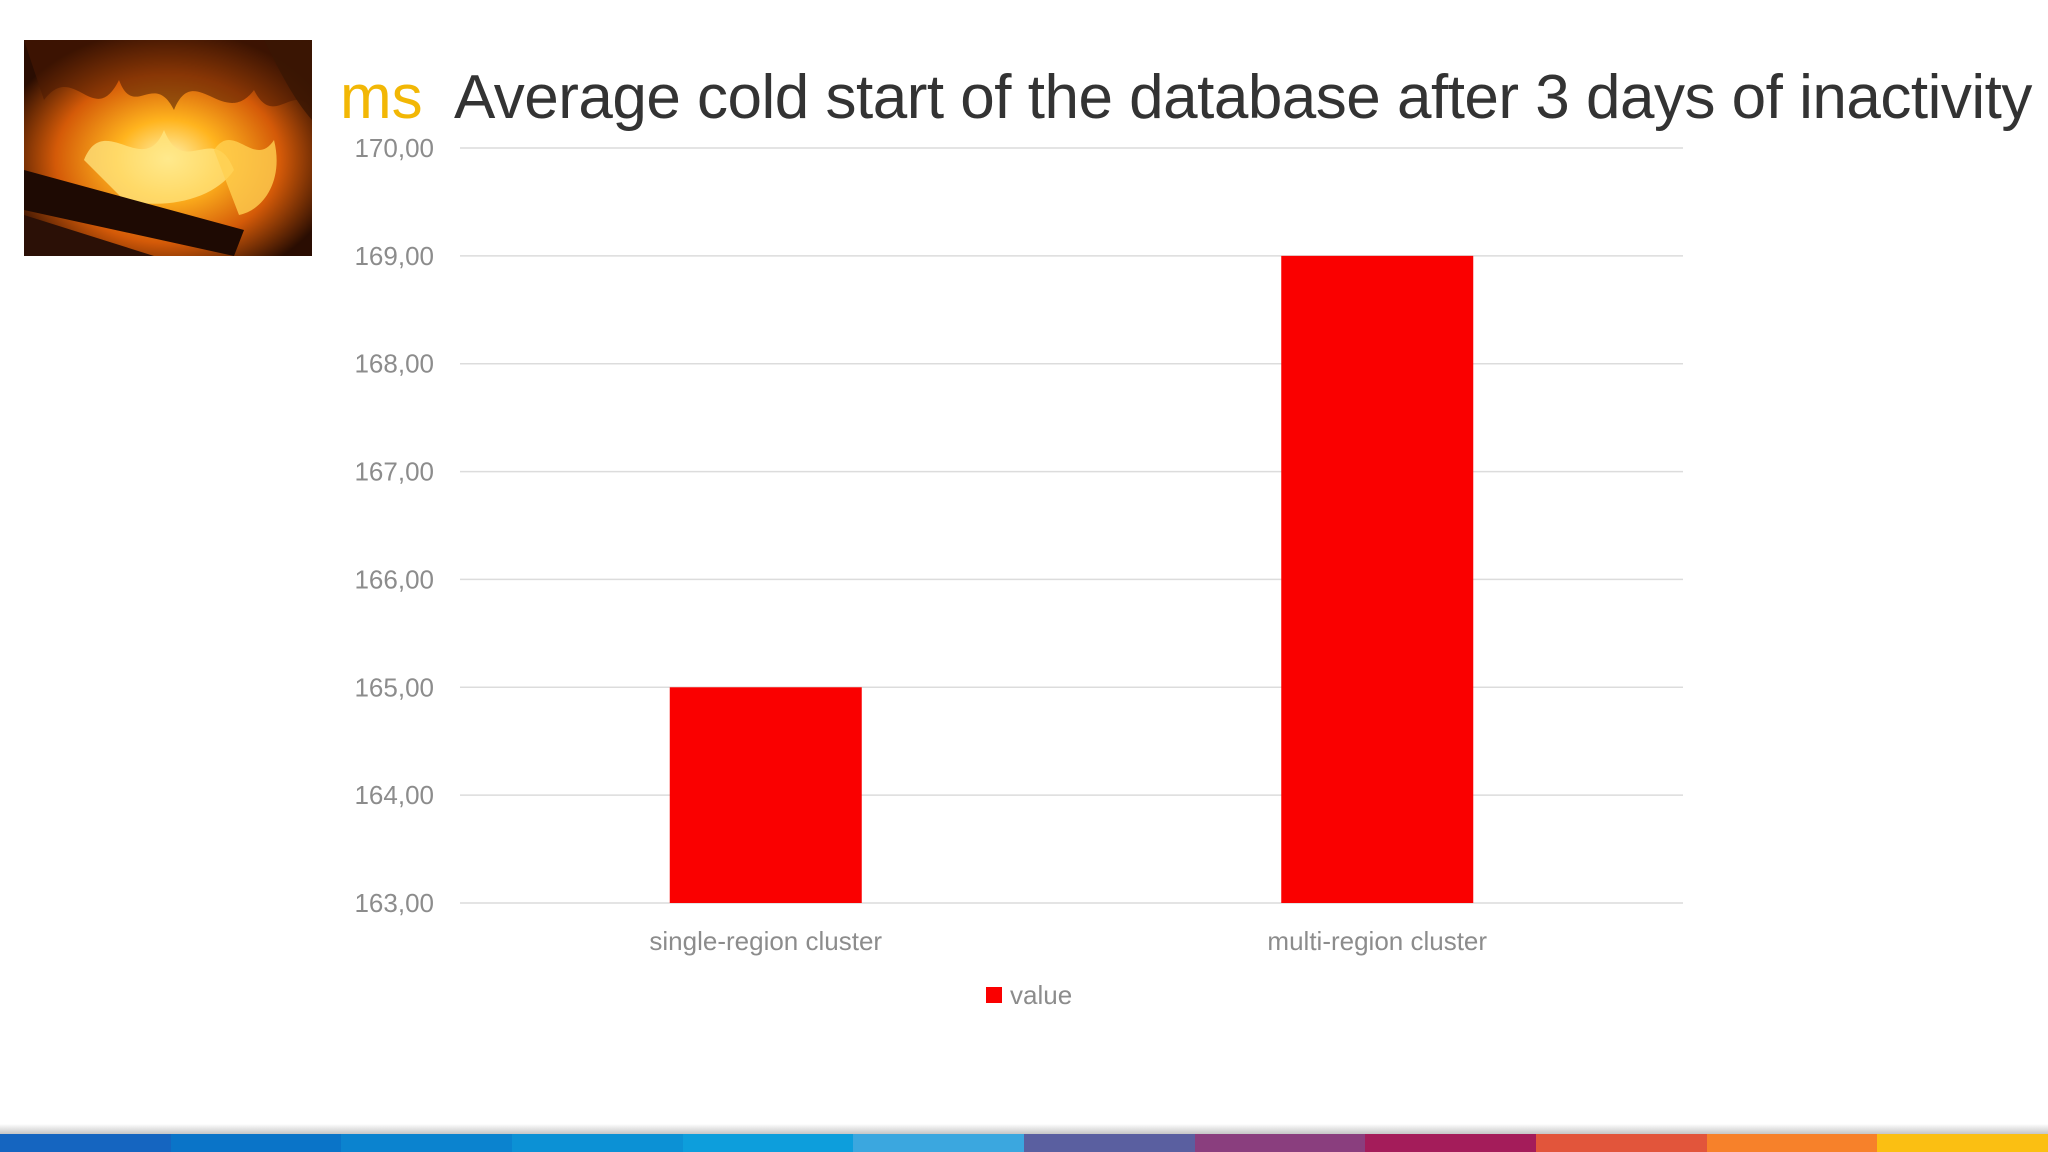 The width and height of the screenshot is (2048, 1152). Describe the element at coordinates (394, 148) in the screenshot. I see `y-tick-label: 170,00` at that location.